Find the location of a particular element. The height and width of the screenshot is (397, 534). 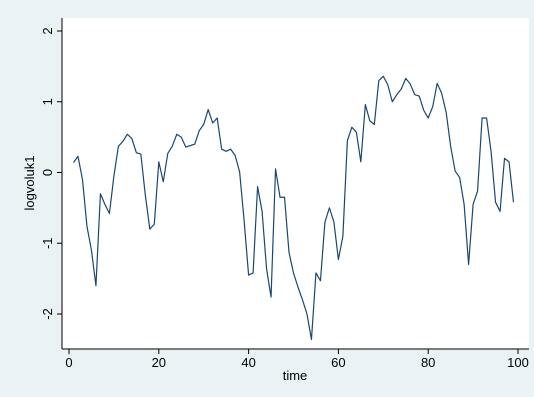

x-axis: 0 20 40 60 80 100 is located at coordinates (295, 359).